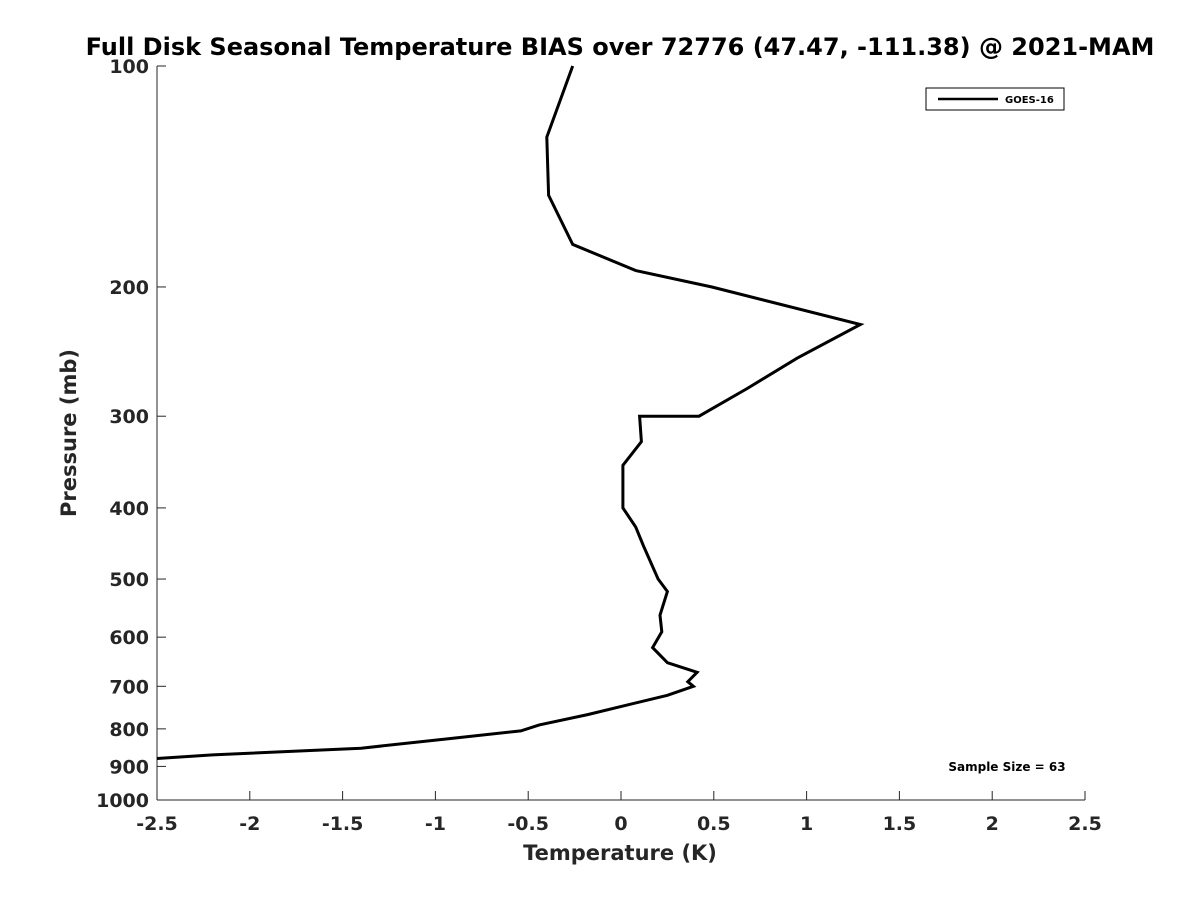 This screenshot has height=900, width=1200. Describe the element at coordinates (714, 824) in the screenshot. I see `x-tick-label: 0.5` at that location.